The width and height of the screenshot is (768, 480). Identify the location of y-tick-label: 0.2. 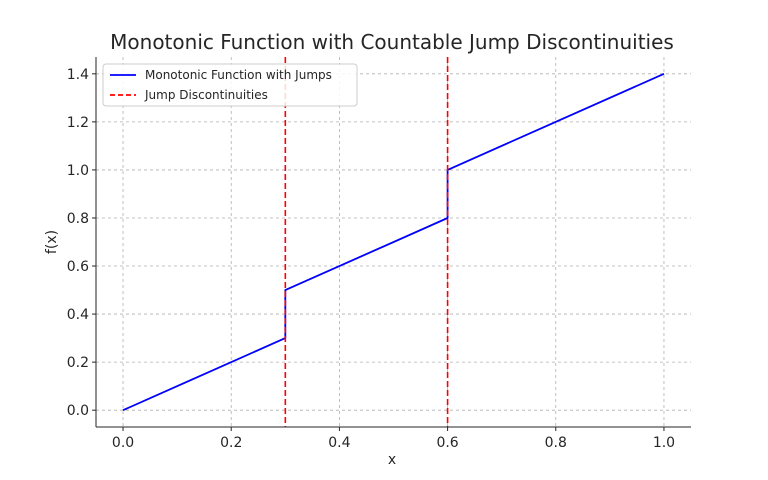
(78, 363).